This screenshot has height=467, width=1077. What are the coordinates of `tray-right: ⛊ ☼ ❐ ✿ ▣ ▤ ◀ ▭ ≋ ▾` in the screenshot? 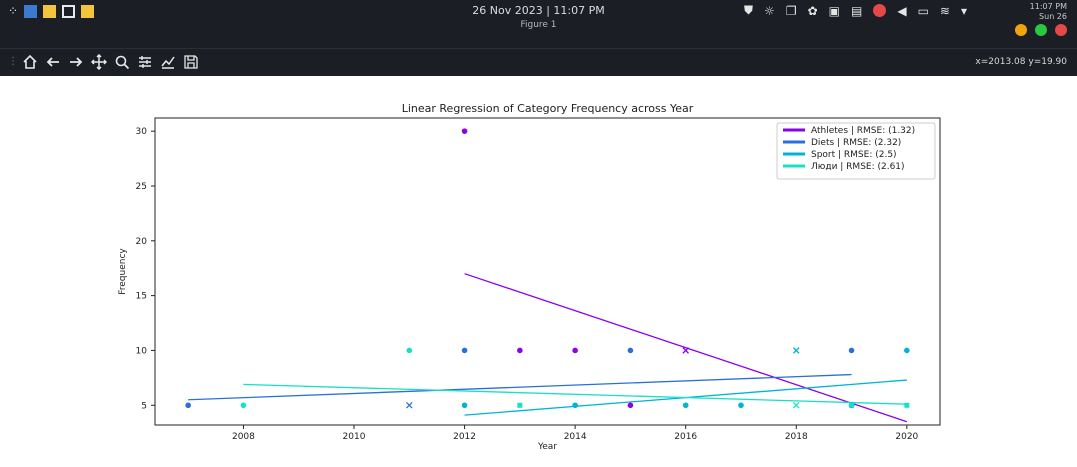 It's located at (855, 10).